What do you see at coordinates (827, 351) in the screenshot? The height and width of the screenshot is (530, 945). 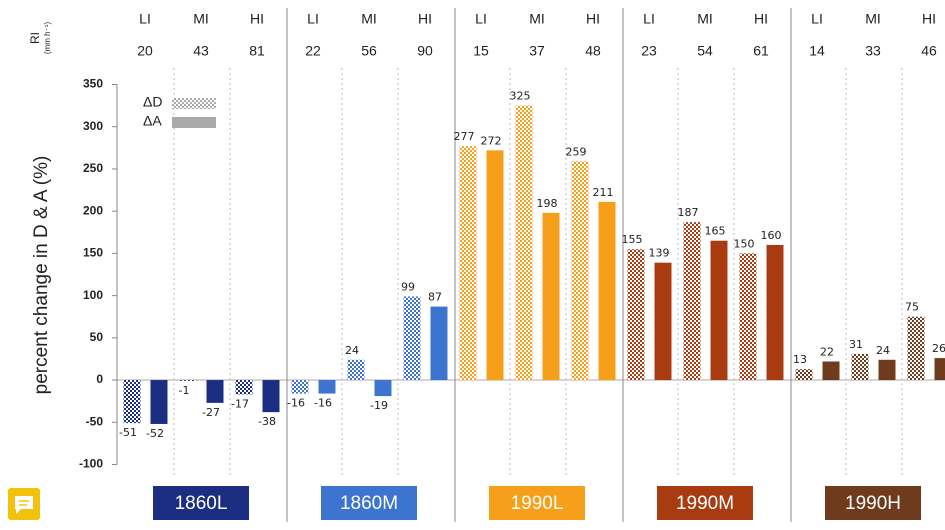 I see `value-label: 22` at bounding box center [827, 351].